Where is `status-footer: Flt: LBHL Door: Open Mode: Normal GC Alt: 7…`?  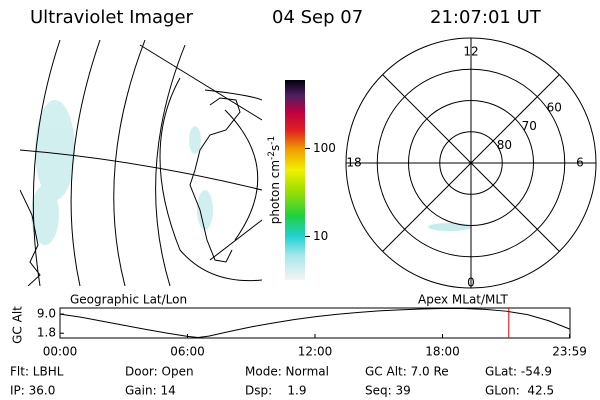
status-footer: Flt: LBHL Door: Open Mode: Normal GC Alt: 7… is located at coordinates (282, 381).